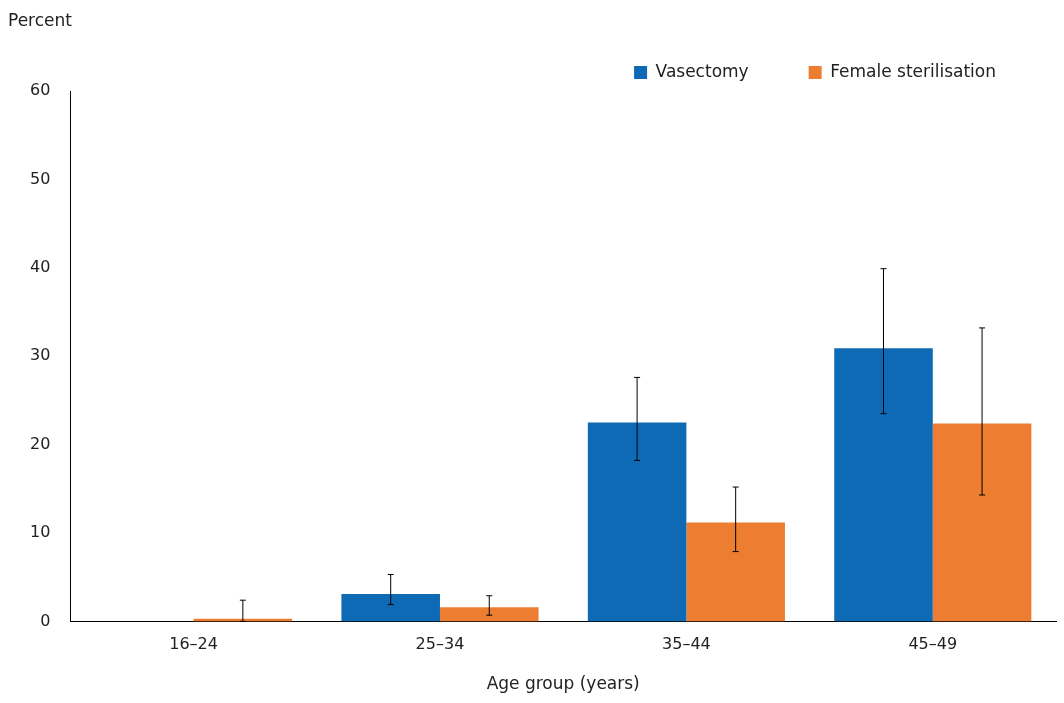 The width and height of the screenshot is (1064, 703). Describe the element at coordinates (40, 532) in the screenshot. I see `y-tick-label: 10` at that location.